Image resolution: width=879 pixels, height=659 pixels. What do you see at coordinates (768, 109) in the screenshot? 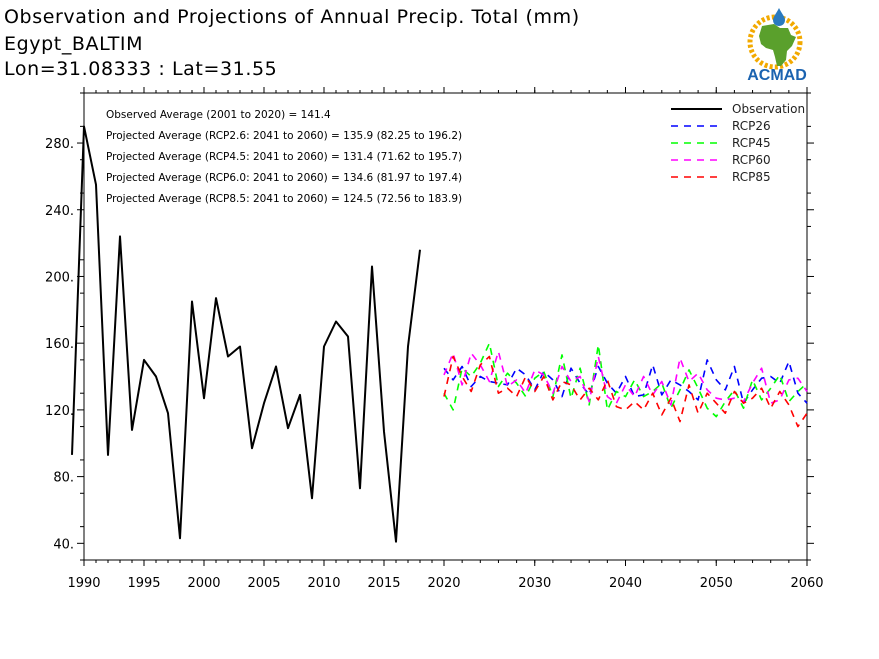
I see `legend-label-observation: Observation` at bounding box center [768, 109].